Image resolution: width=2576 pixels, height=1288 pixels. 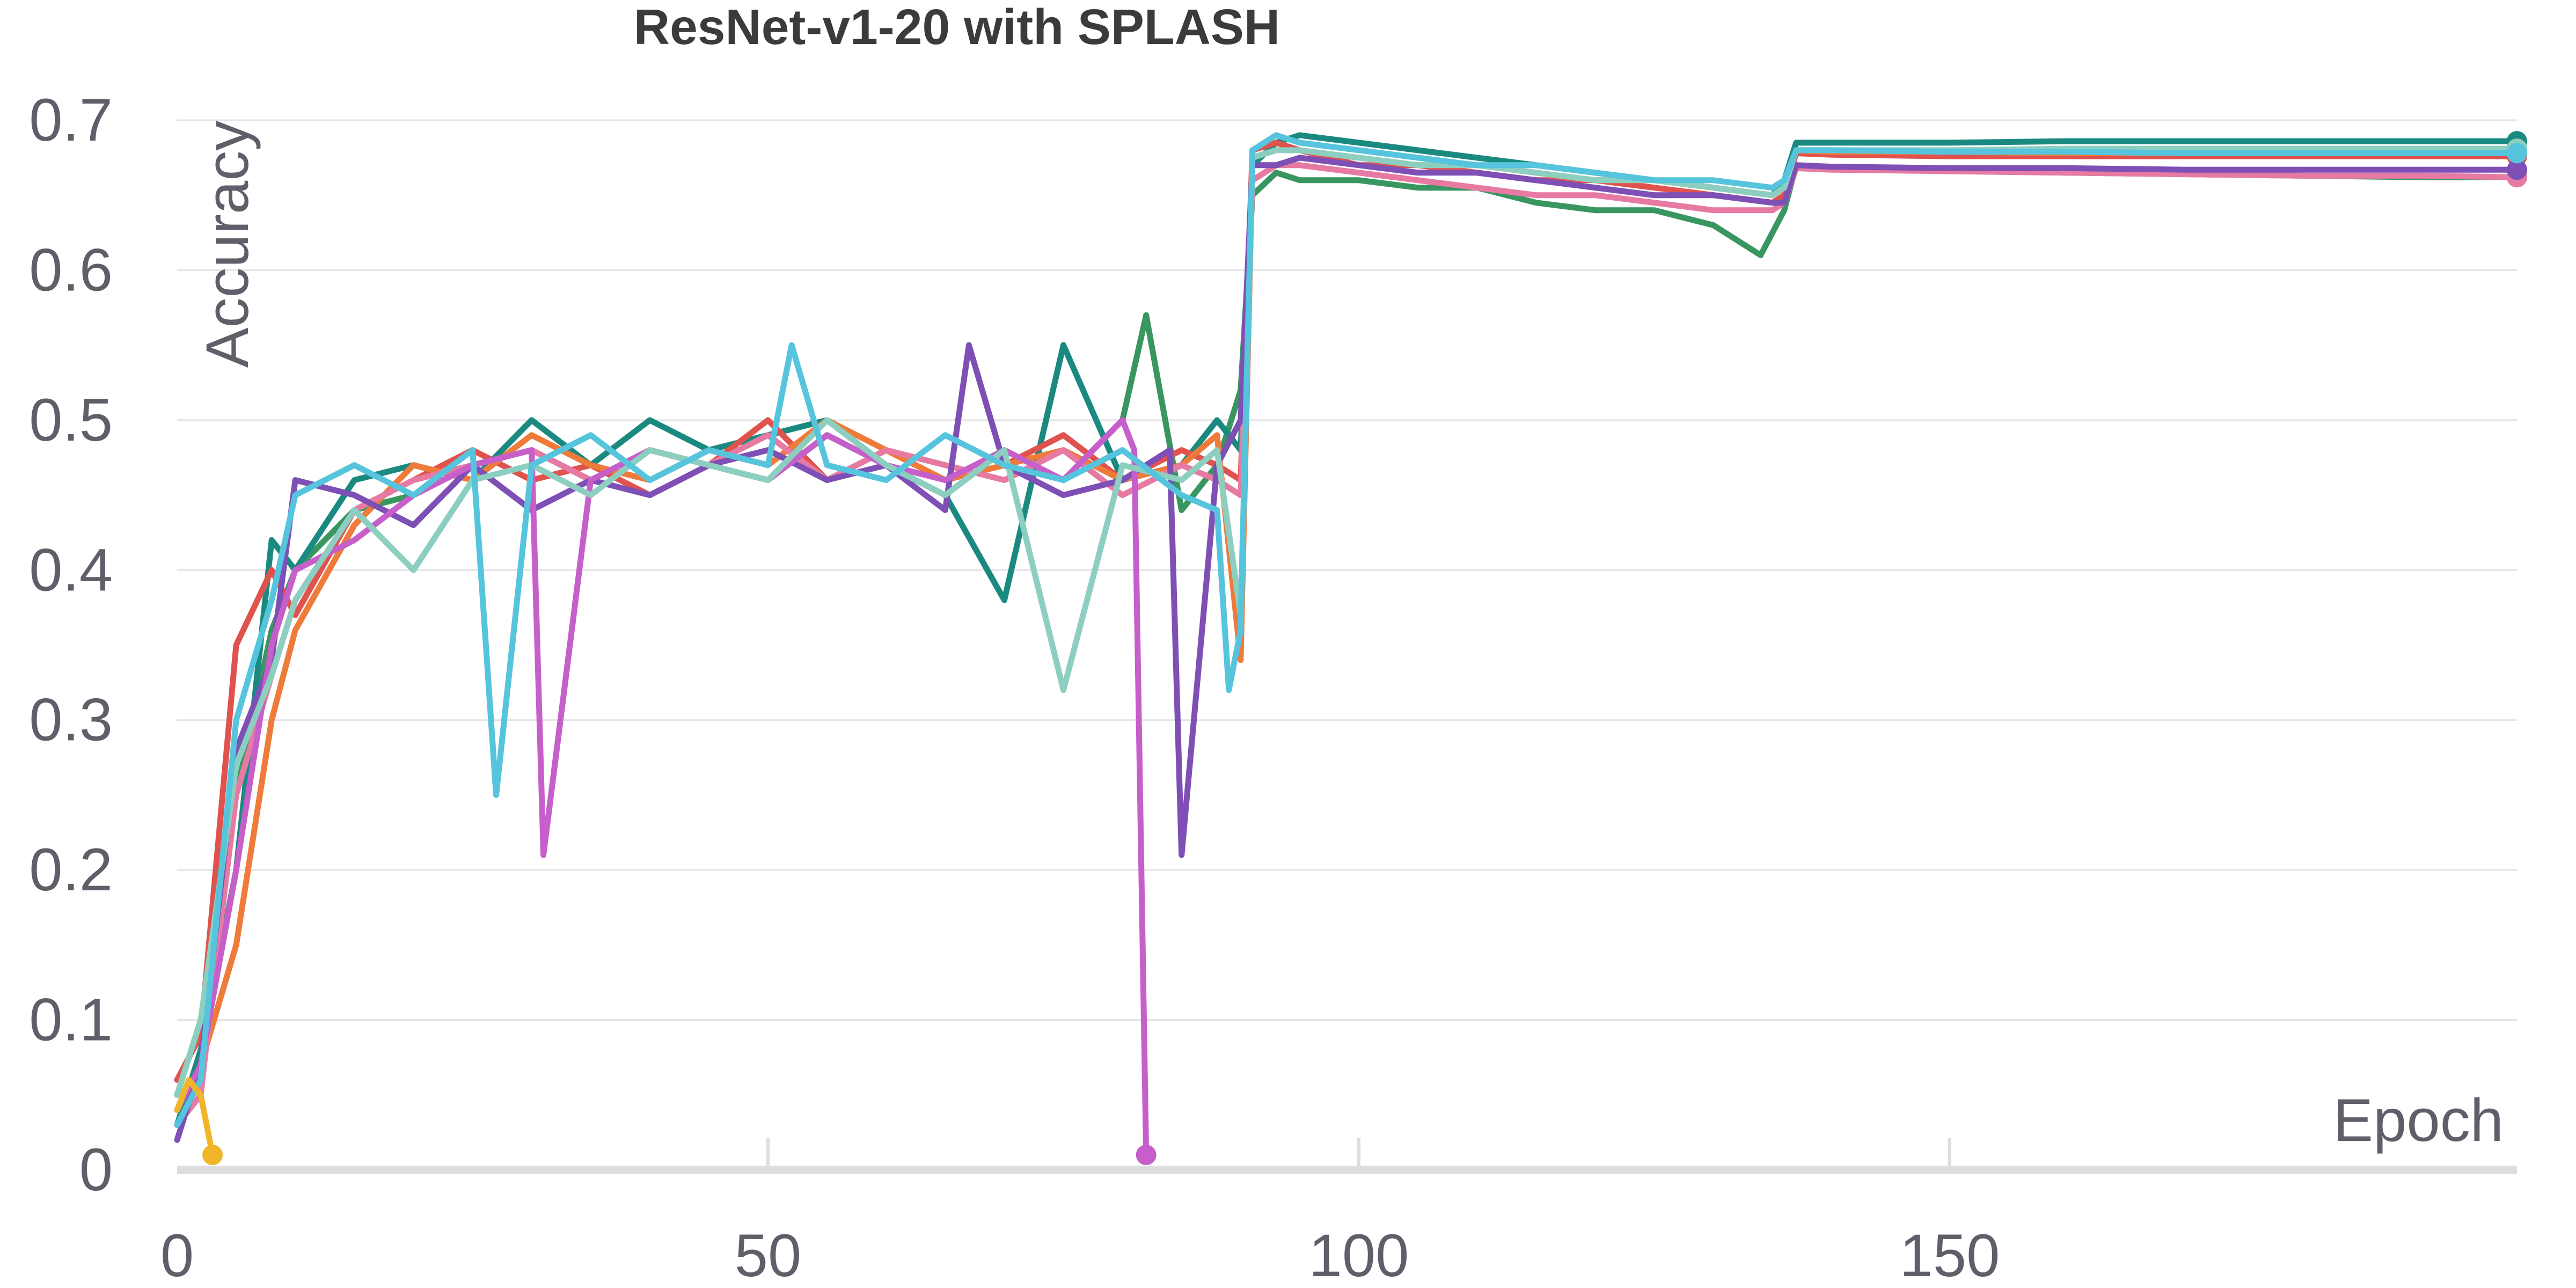 What do you see at coordinates (96, 1169) in the screenshot?
I see `y-tick-label: 0` at bounding box center [96, 1169].